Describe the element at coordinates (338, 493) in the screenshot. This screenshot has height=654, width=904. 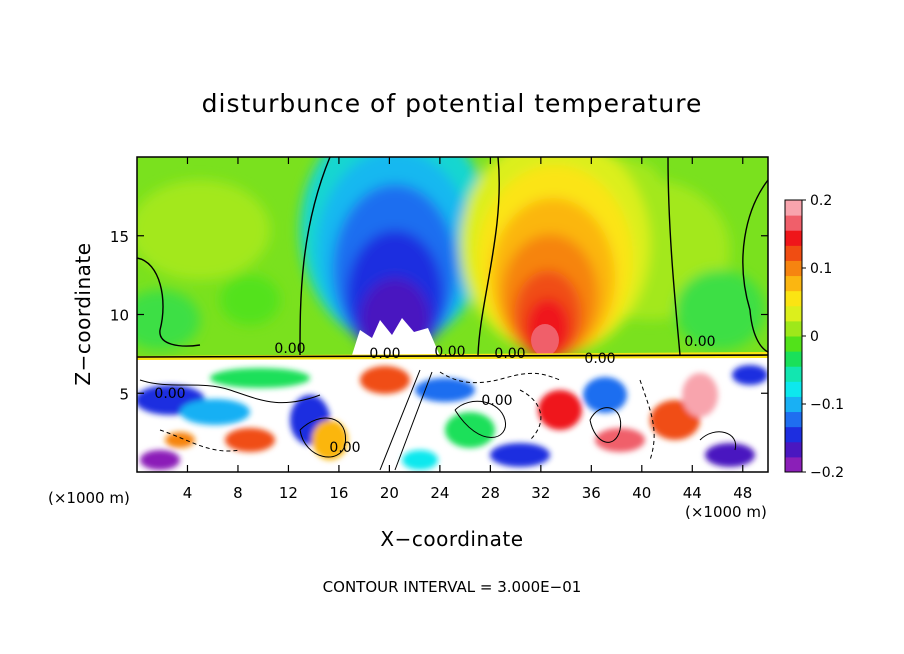
I see `x-tick-label: 16` at that location.